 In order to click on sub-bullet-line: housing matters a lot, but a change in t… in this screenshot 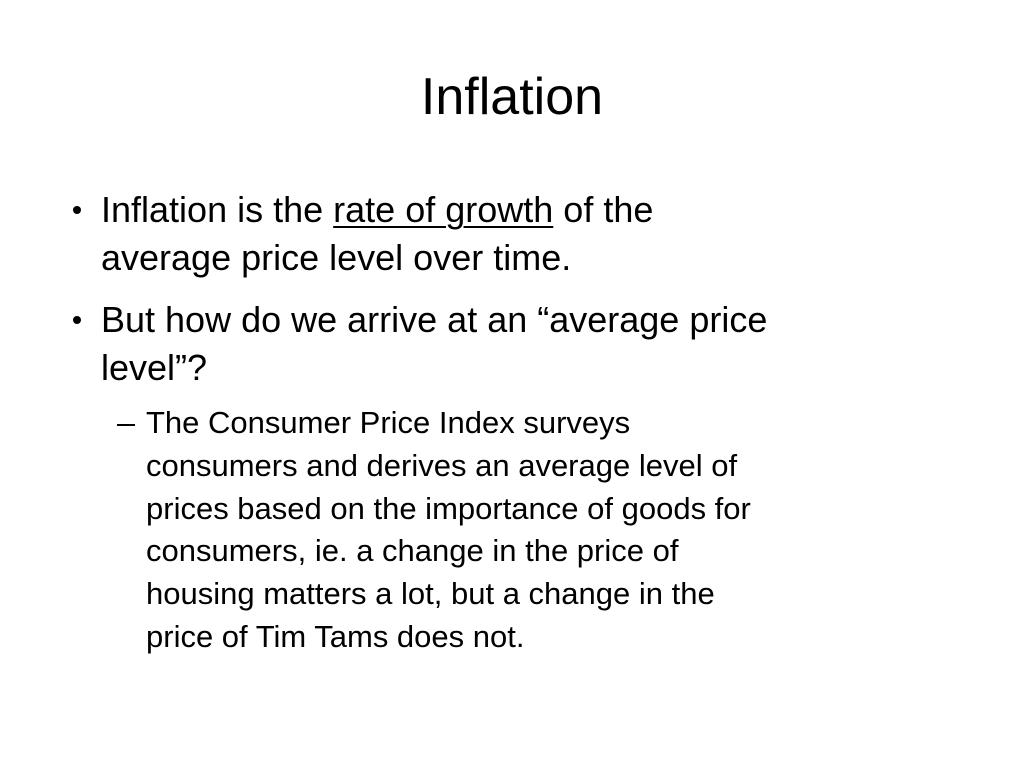, I will do `click(430, 594)`.